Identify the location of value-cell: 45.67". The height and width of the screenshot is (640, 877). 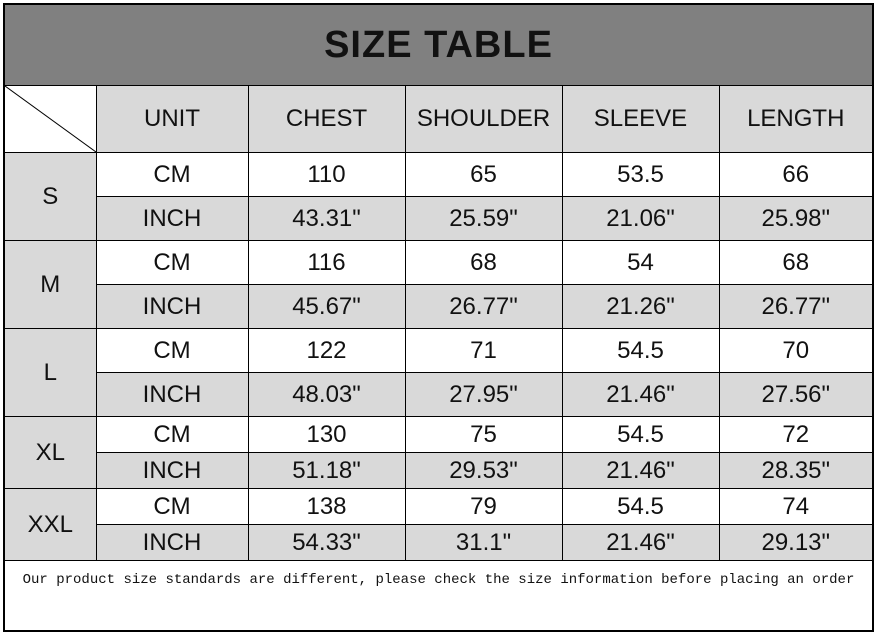
(326, 307).